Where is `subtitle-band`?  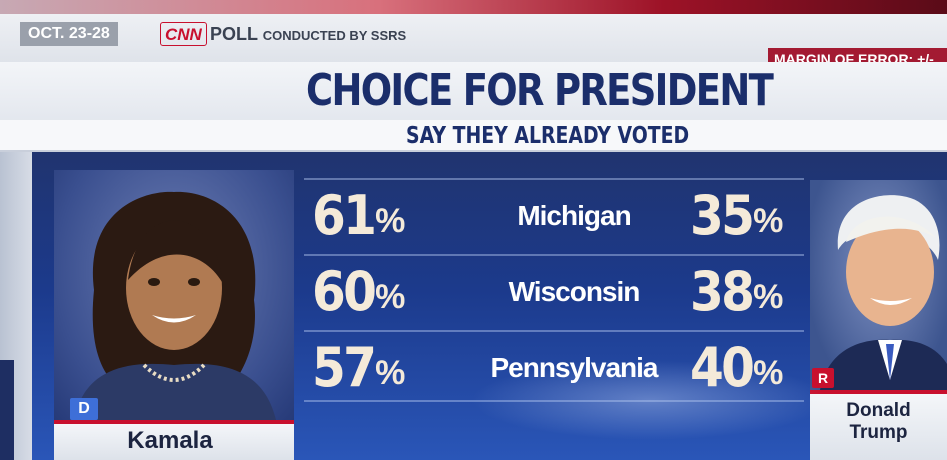 subtitle-band is located at coordinates (473, 136).